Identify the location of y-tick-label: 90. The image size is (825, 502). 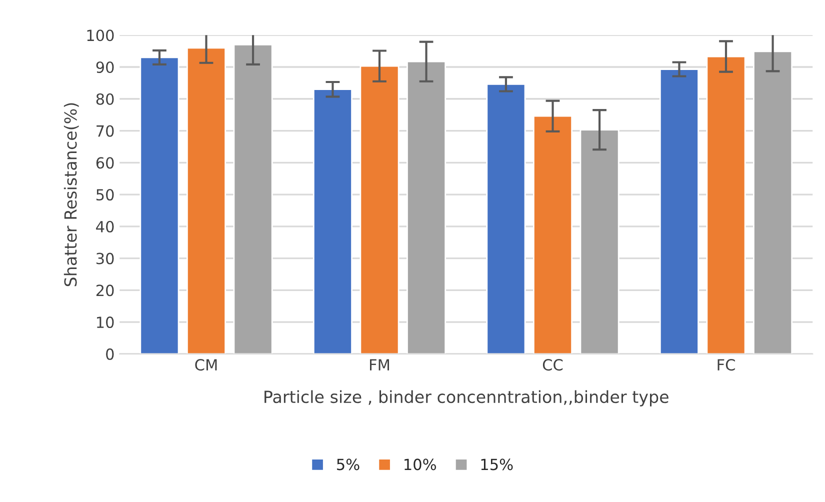
(105, 67).